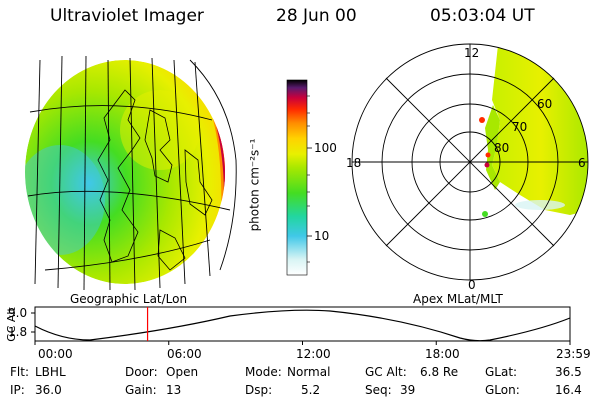 This screenshot has width=600, height=400. What do you see at coordinates (545, 104) in the screenshot?
I see `lat-60-label: 60` at bounding box center [545, 104].